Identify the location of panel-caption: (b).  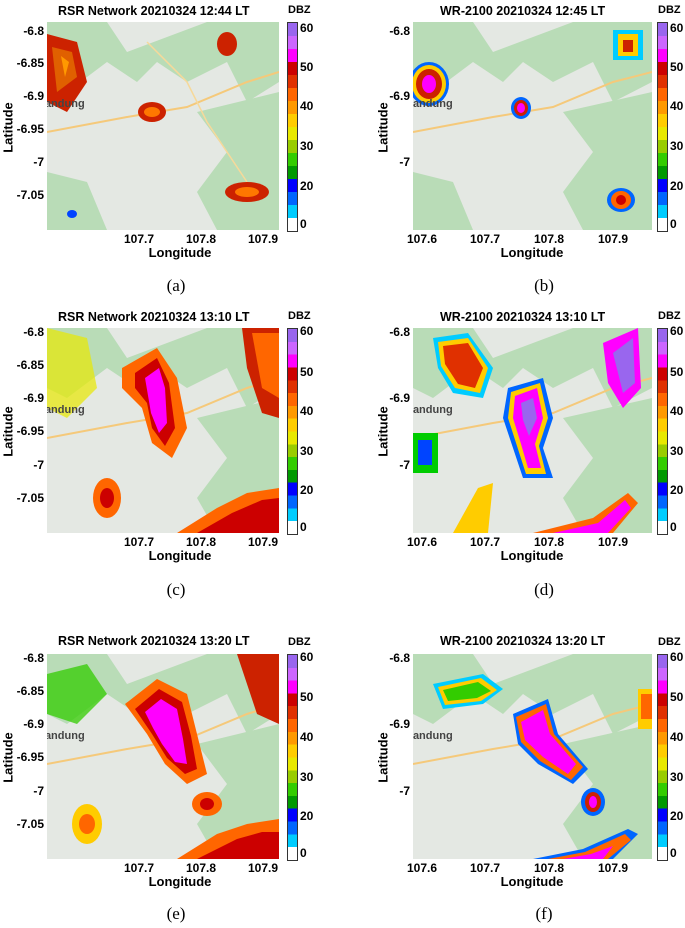
(544, 285).